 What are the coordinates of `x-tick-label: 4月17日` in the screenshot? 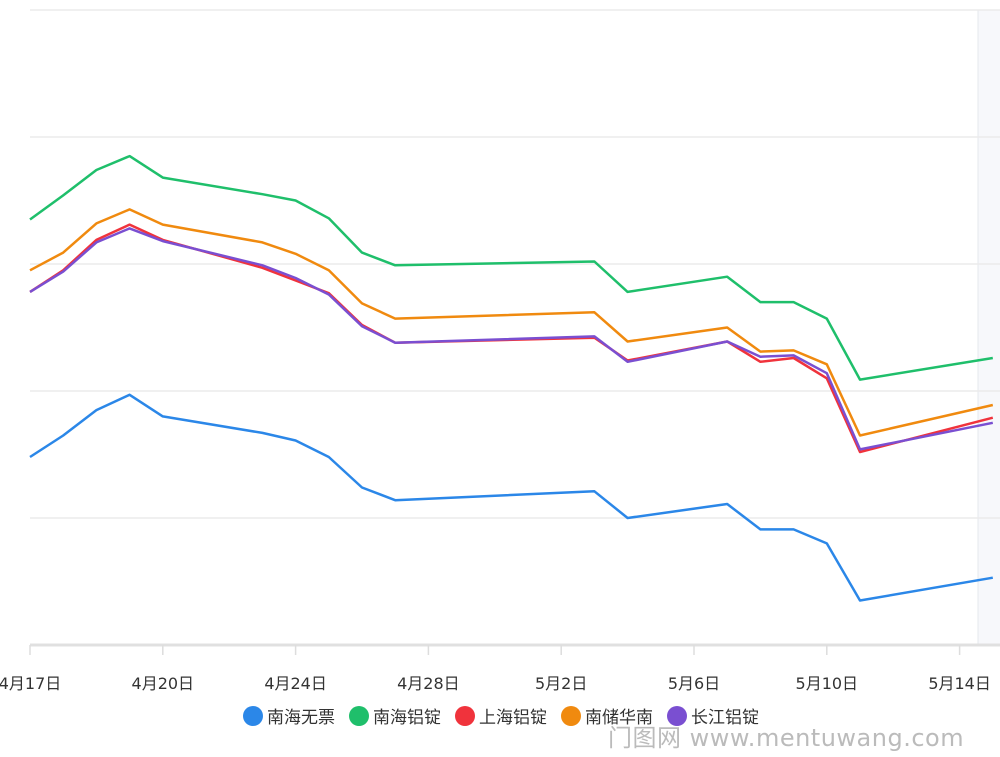 It's located at (30, 683).